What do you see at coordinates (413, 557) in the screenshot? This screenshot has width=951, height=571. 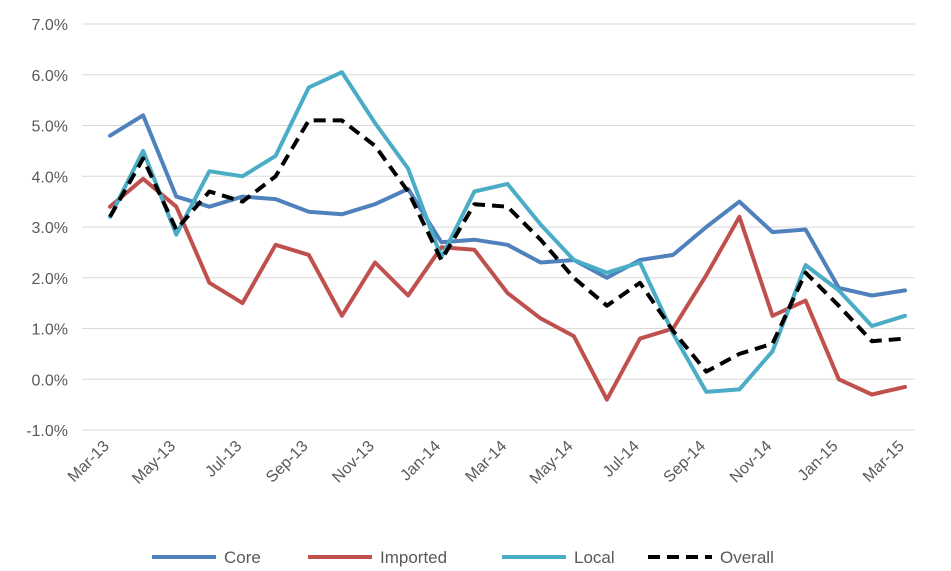 I see `legend-label-imported: Imported` at bounding box center [413, 557].